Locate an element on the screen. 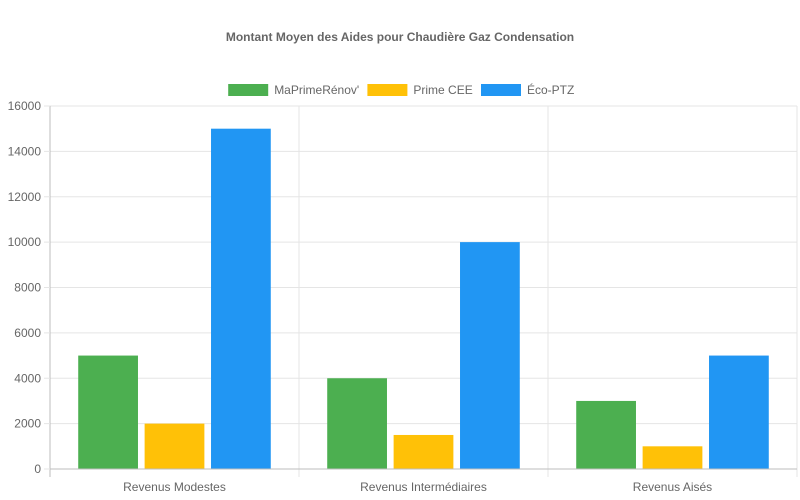  legend: MaPrimeRénov' Prime CEE Éco-PTZ is located at coordinates (401, 89).